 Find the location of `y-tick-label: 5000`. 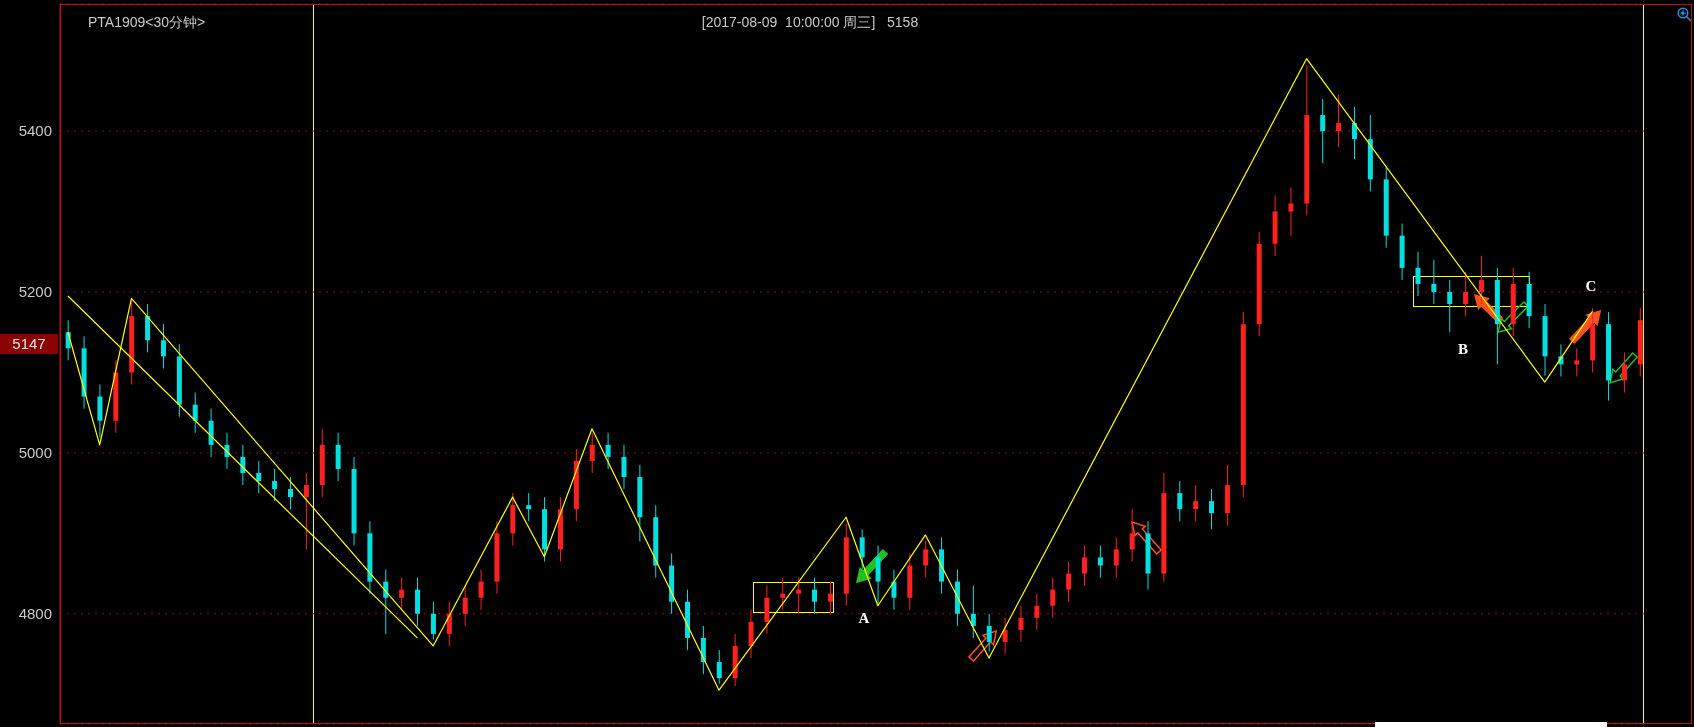

y-tick-label: 5000 is located at coordinates (35, 453).